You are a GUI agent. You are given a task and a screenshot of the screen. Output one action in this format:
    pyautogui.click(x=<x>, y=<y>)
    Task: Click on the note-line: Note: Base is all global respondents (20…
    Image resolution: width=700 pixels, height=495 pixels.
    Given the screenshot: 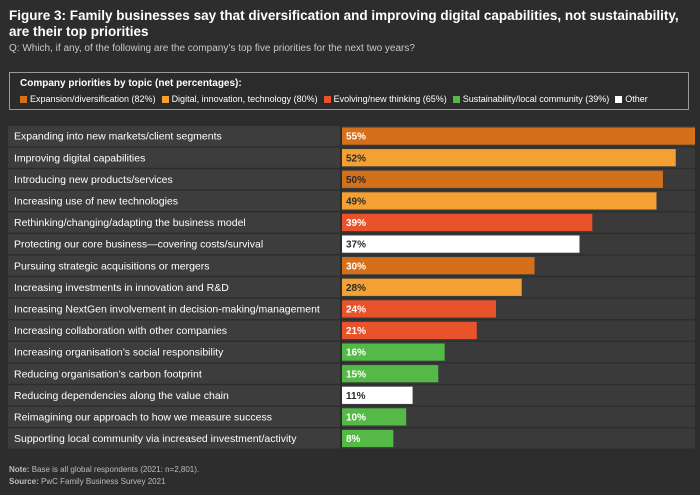 What is the action you would take?
    pyautogui.click(x=104, y=470)
    